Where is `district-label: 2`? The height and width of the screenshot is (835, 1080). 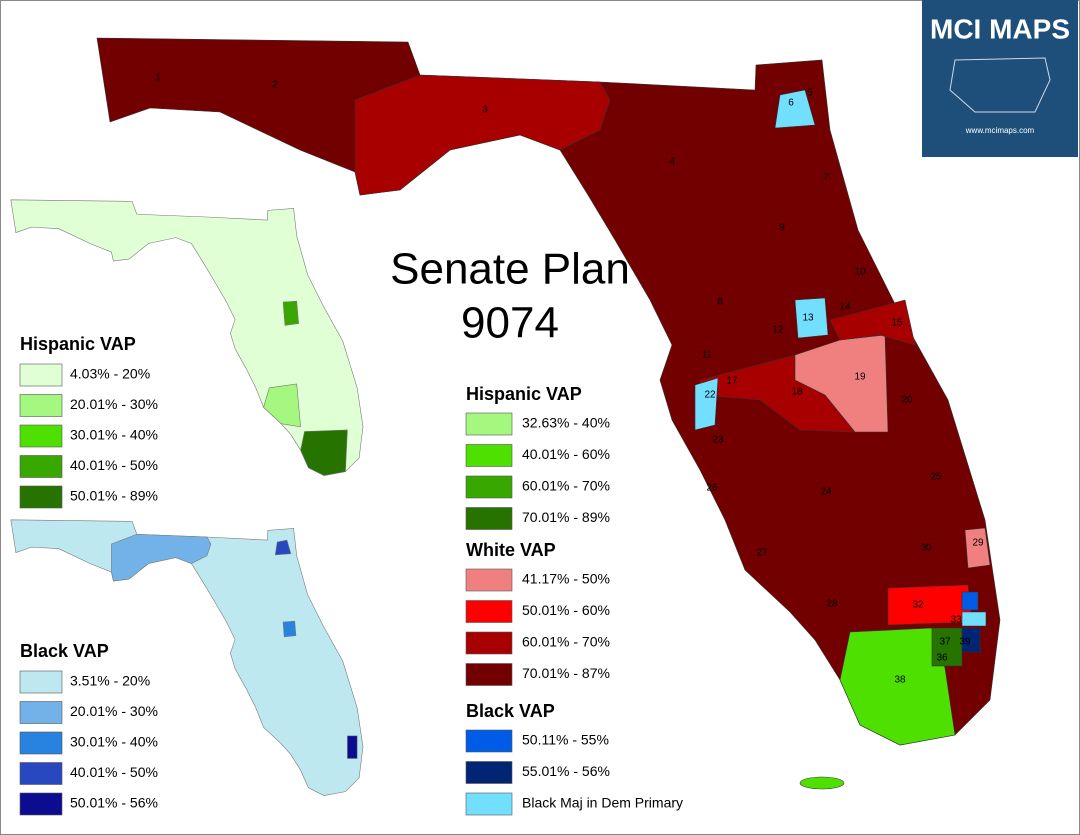
district-label: 2 is located at coordinates (275, 85).